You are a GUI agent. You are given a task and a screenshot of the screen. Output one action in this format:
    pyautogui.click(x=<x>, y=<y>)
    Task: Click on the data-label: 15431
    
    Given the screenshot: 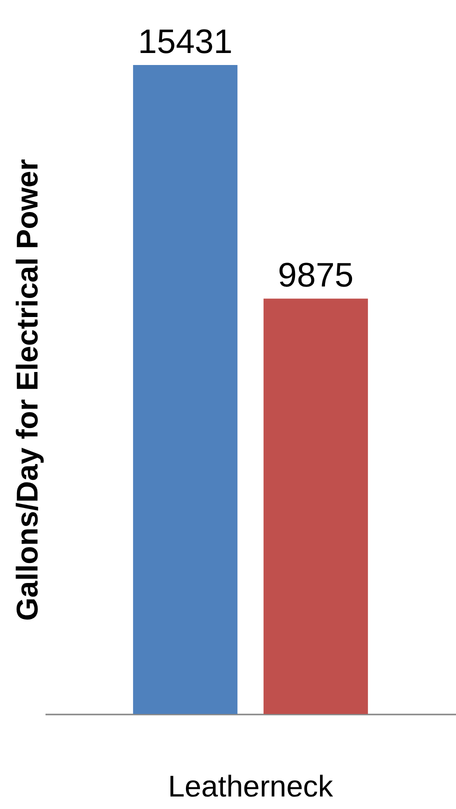 What is the action you would take?
    pyautogui.click(x=185, y=42)
    